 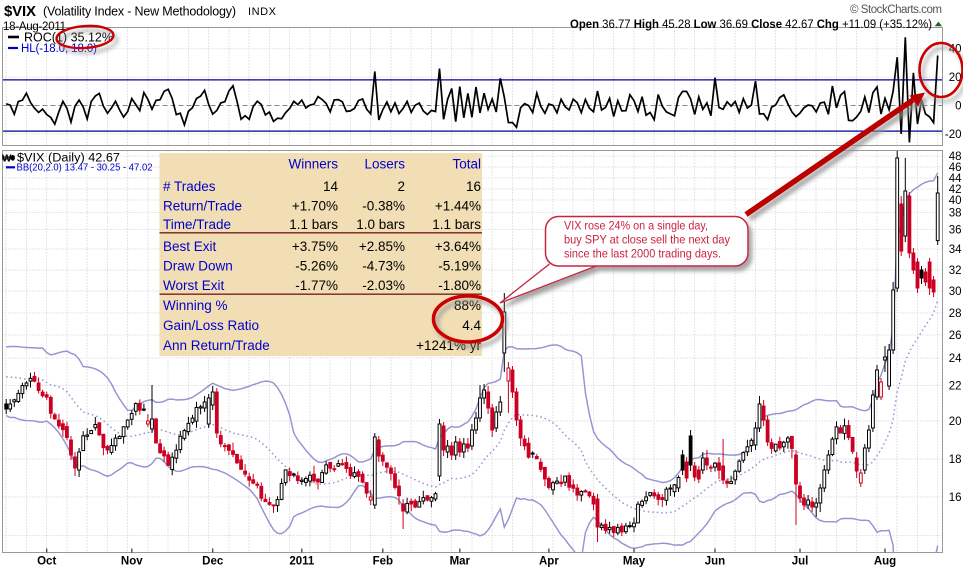 I want to click on svg-text: Losers, so click(x=384, y=163).